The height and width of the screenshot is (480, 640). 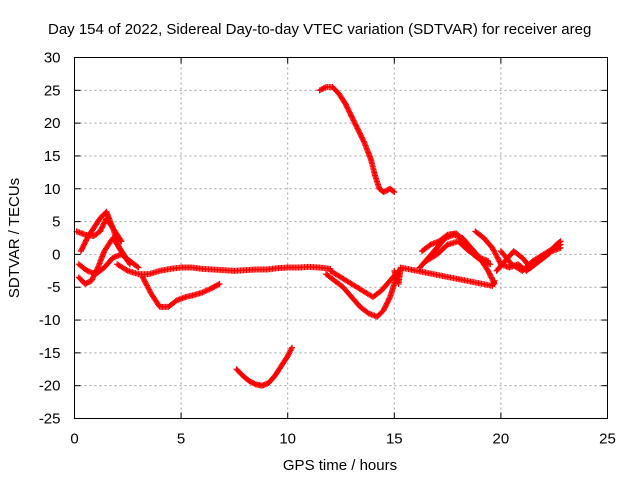 What do you see at coordinates (224, 269) in the screenshot?
I see `series-track-main-band` at bounding box center [224, 269].